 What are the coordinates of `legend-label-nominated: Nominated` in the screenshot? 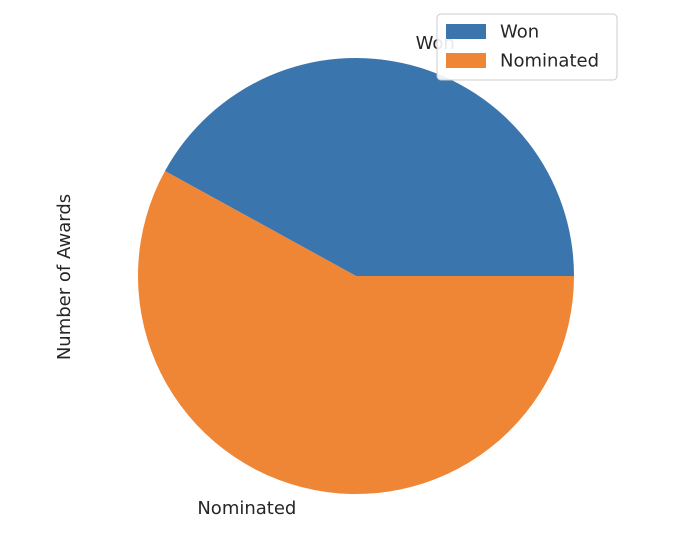 It's located at (549, 61).